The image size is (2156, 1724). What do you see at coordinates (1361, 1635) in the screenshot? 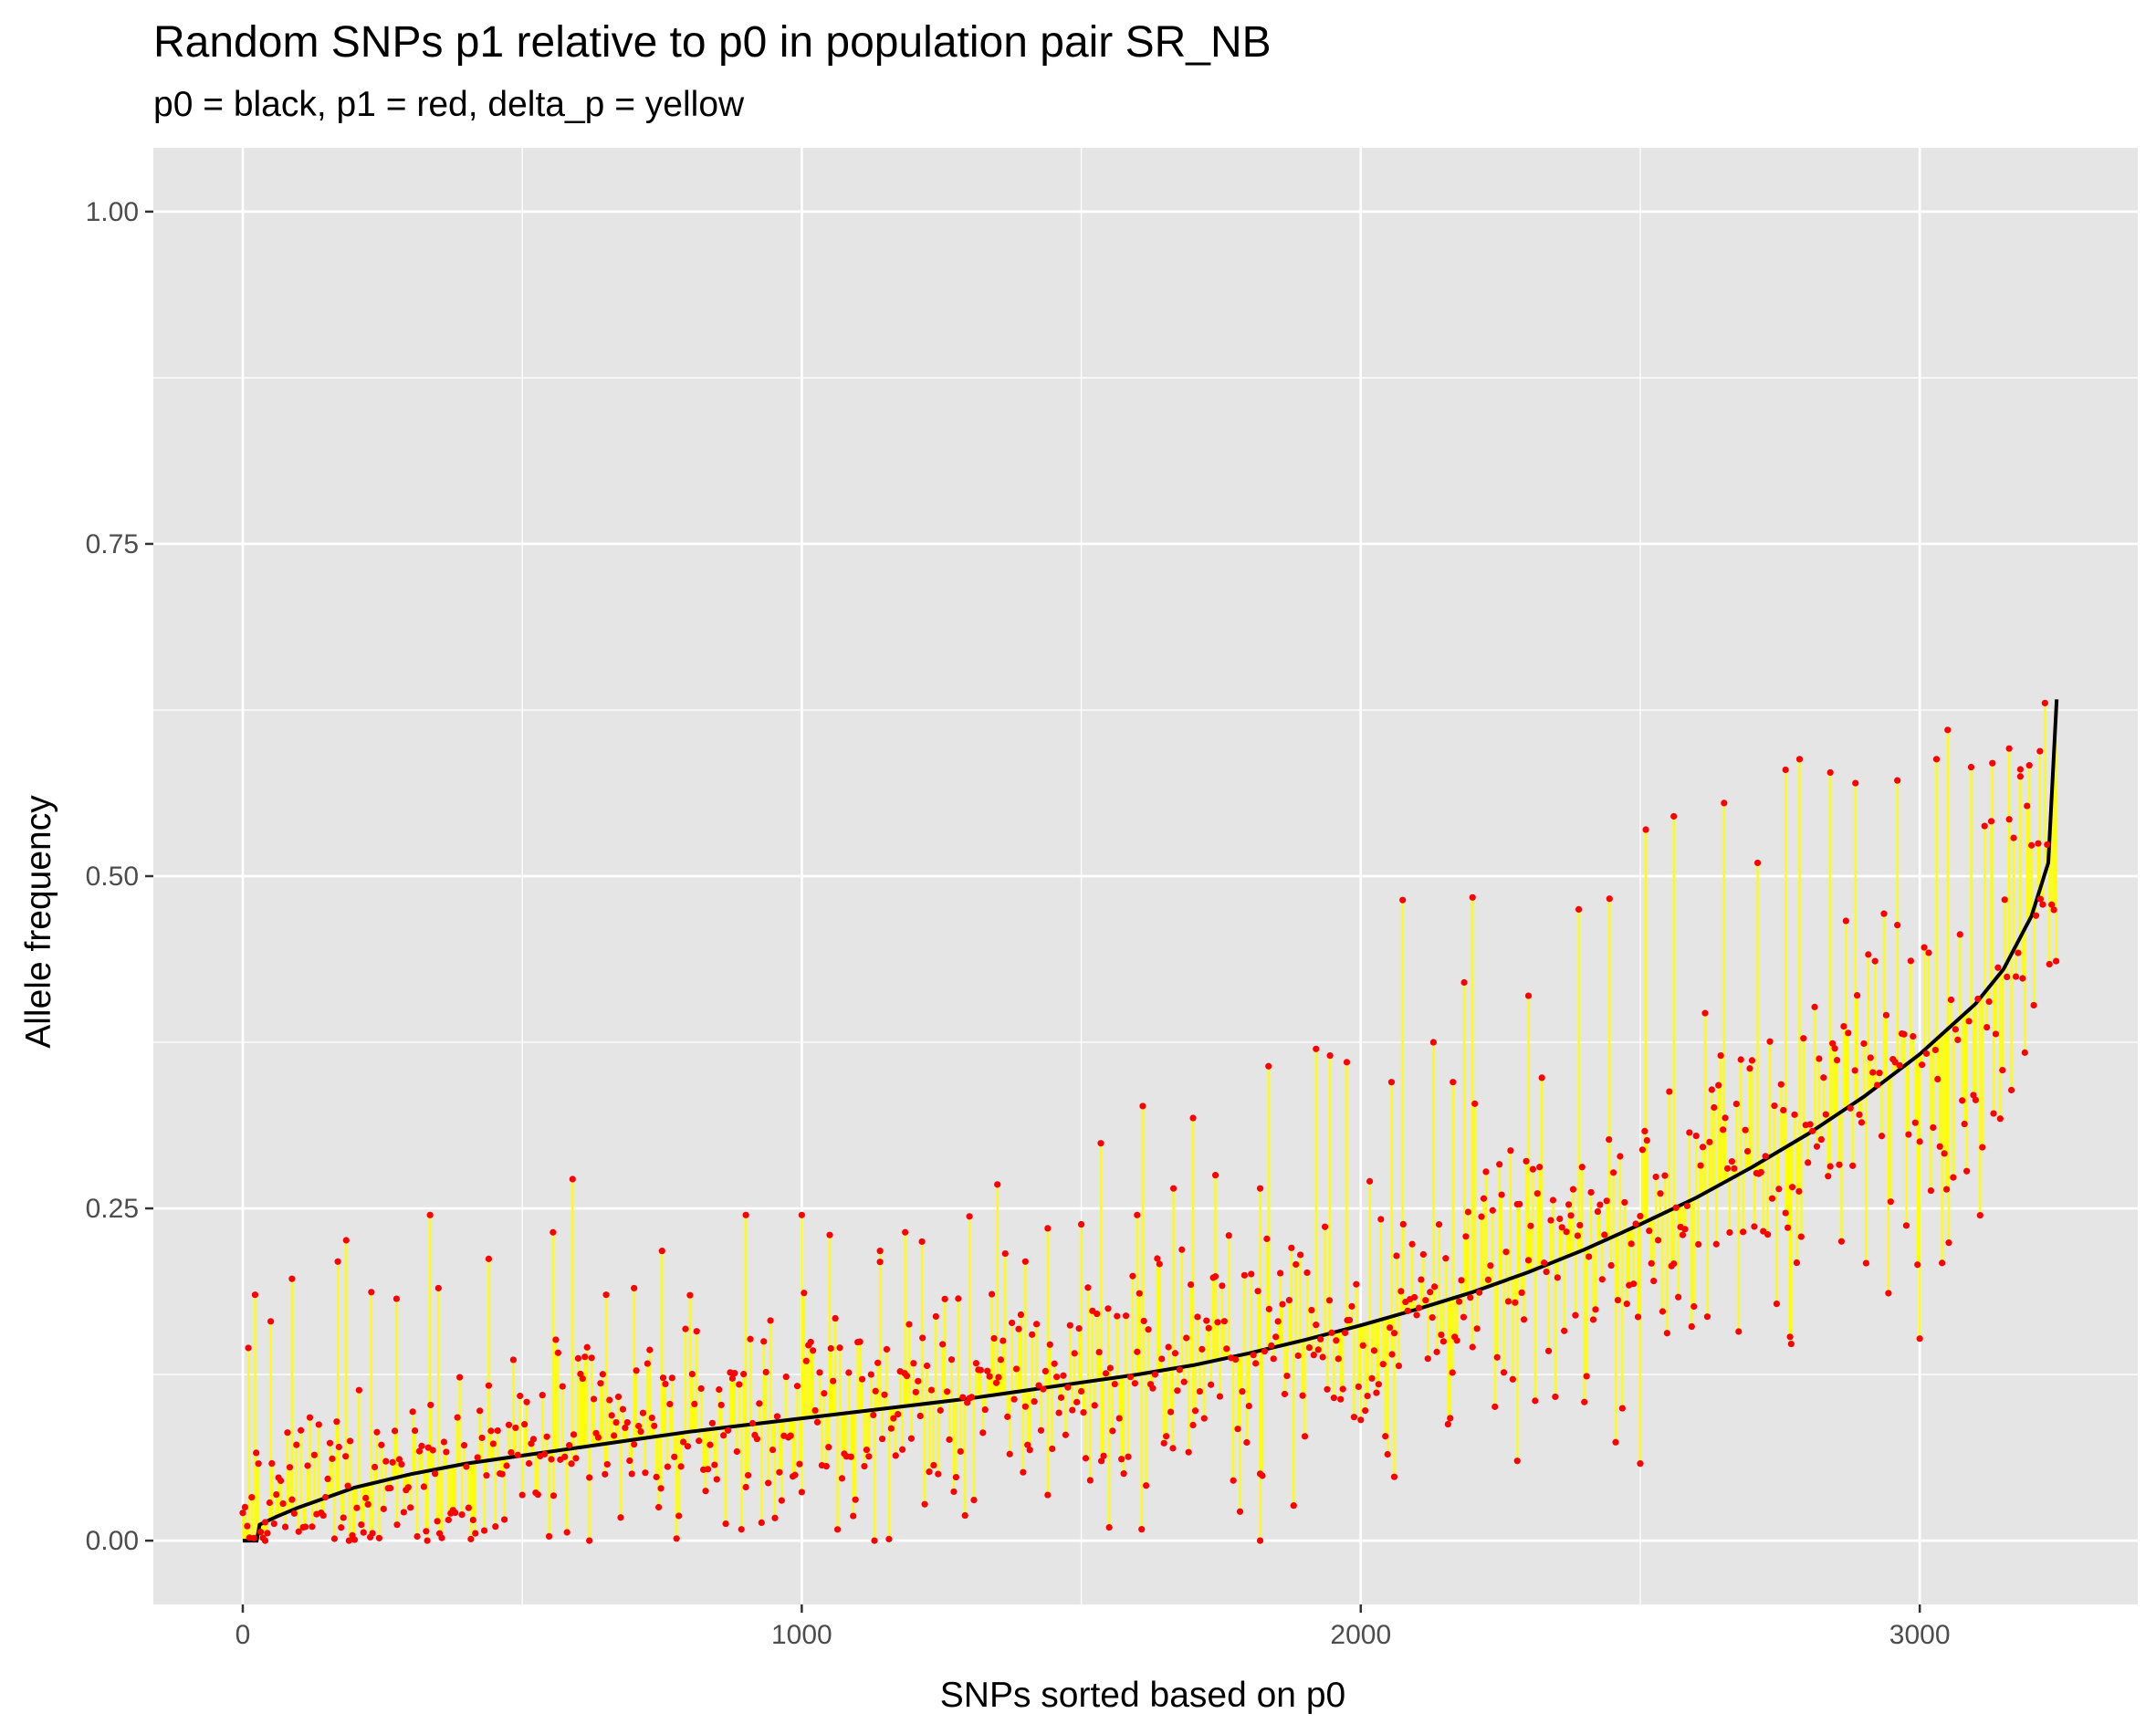
I see `x-tick-label: 2000` at bounding box center [1361, 1635].